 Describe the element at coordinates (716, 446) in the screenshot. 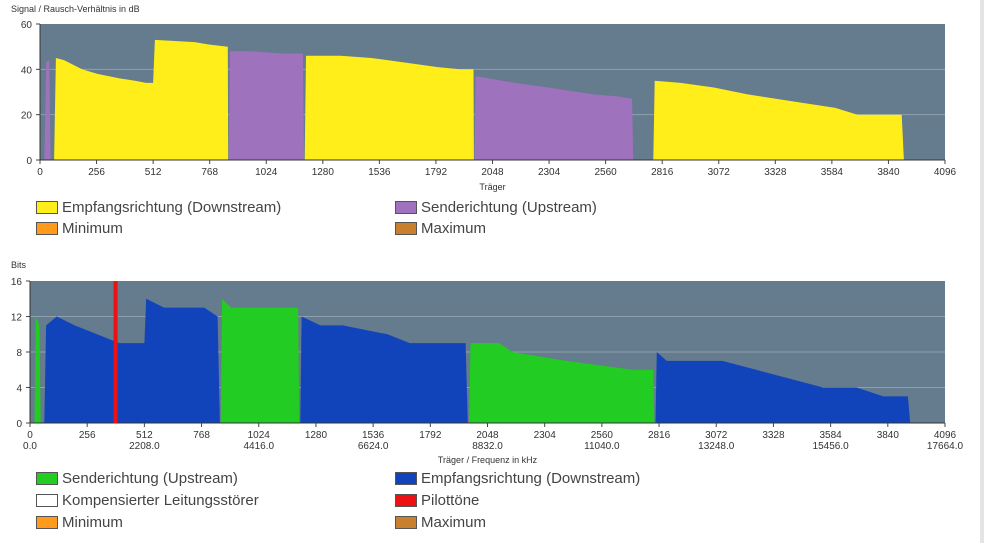

I see `frequency-tick-label: 13248.0` at that location.